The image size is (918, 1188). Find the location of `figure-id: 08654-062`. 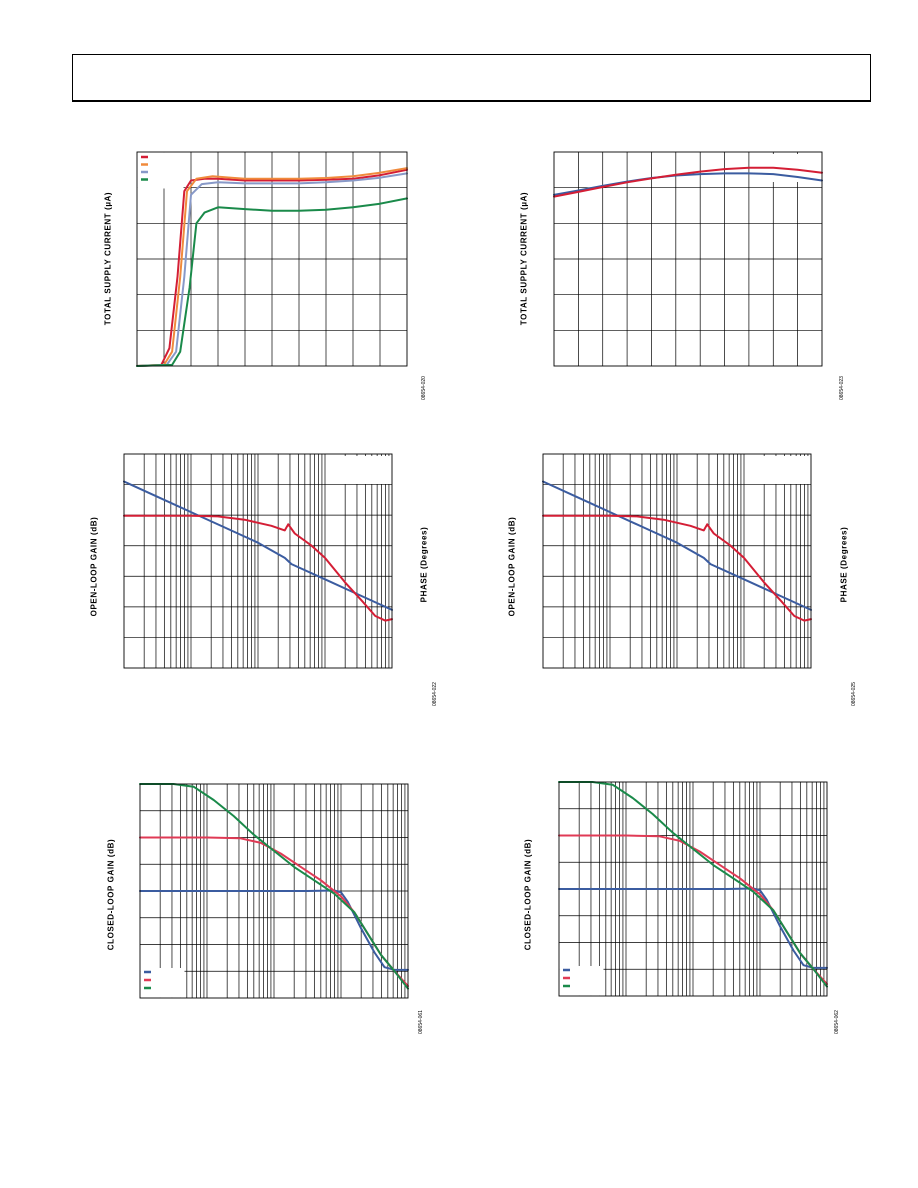

figure-id: 08654-062 is located at coordinates (837, 1022).